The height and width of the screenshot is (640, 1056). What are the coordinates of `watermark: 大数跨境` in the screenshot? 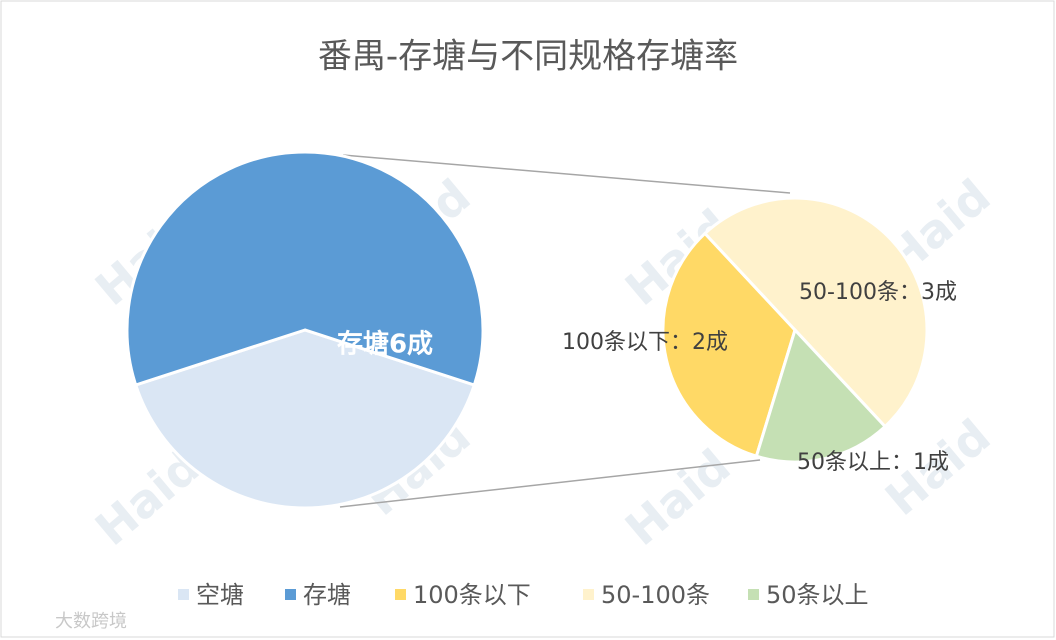 It's located at (91, 621).